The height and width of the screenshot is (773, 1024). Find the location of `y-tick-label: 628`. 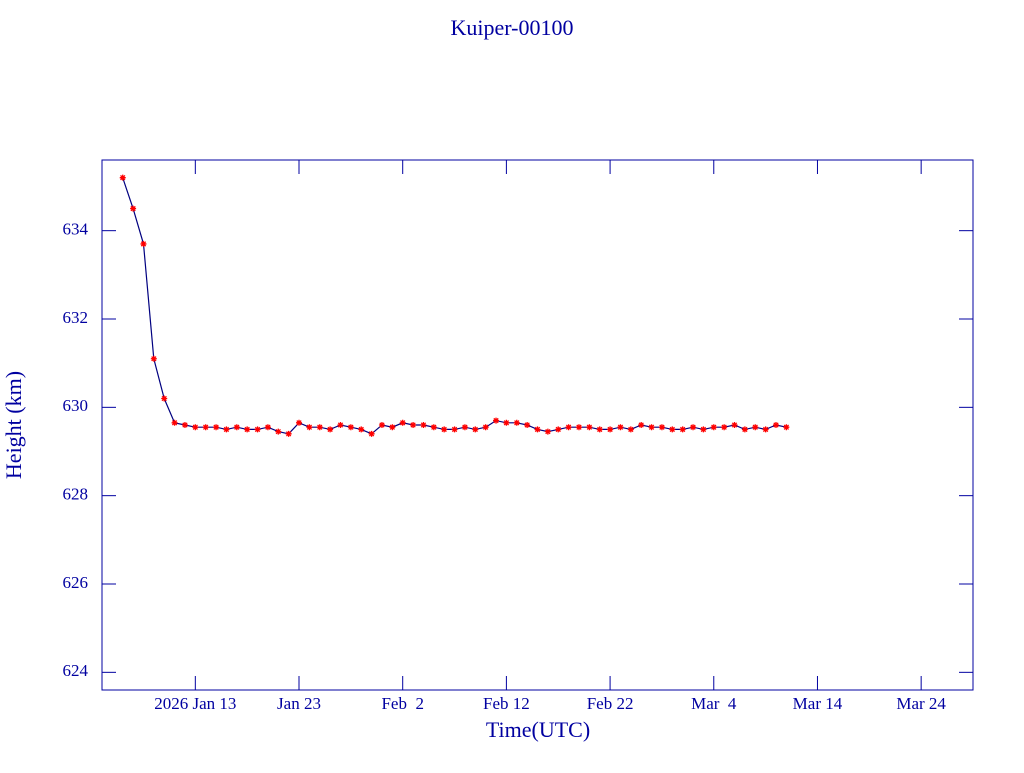

y-tick-label: 628 is located at coordinates (76, 494).